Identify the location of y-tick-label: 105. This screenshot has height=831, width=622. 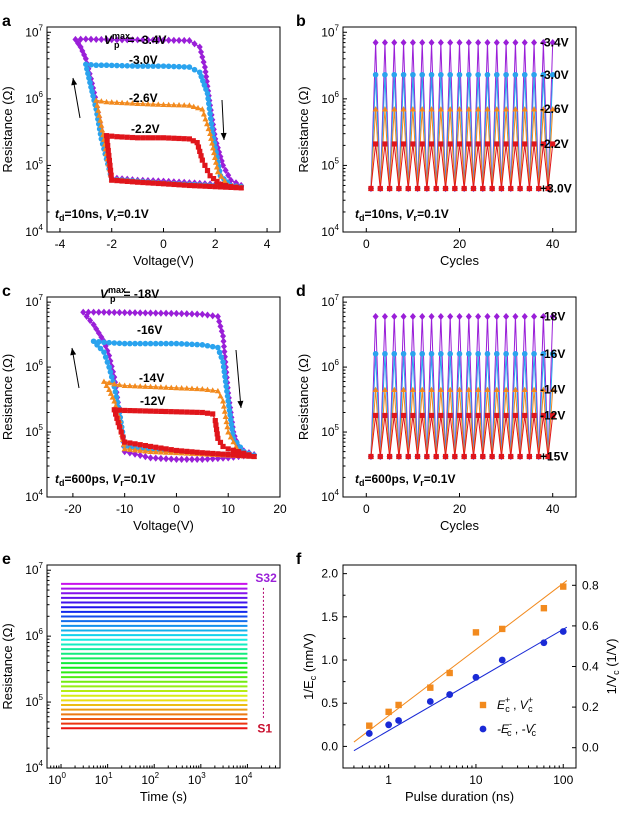
(330, 431).